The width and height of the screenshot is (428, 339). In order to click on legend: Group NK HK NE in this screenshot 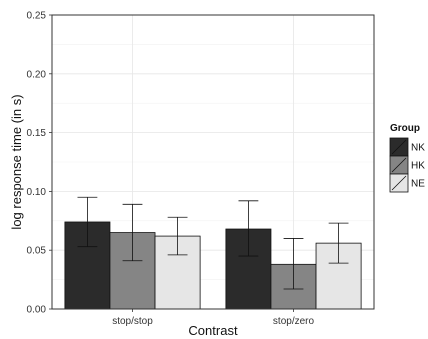, I will do `click(407, 158)`.